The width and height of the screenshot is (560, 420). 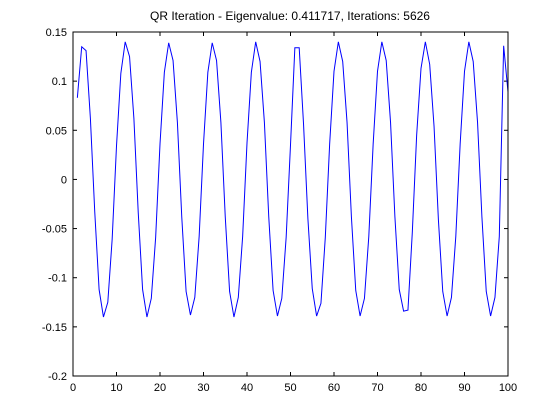 I want to click on x-tick-label: 40, so click(x=247, y=388).